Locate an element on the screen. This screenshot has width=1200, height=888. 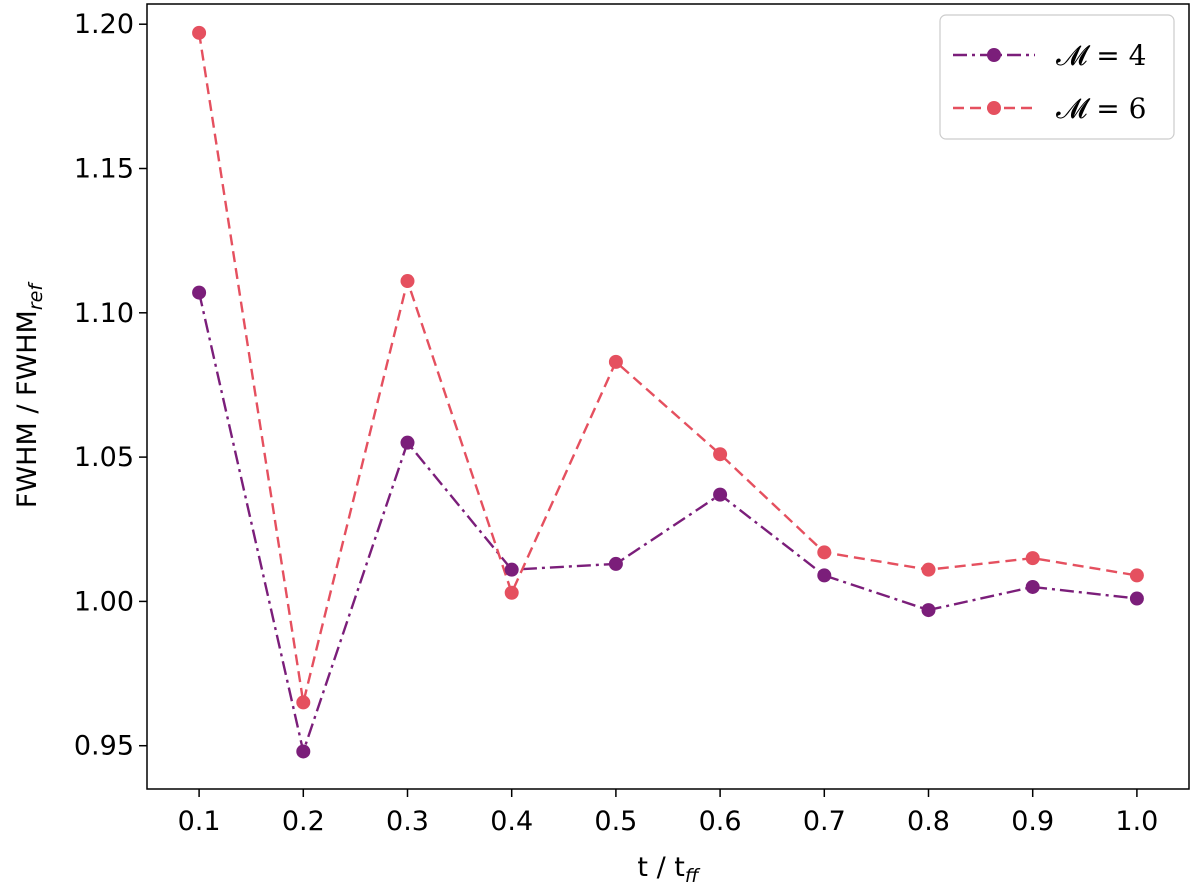
y-tick-label: 1.05 is located at coordinates (104, 457).